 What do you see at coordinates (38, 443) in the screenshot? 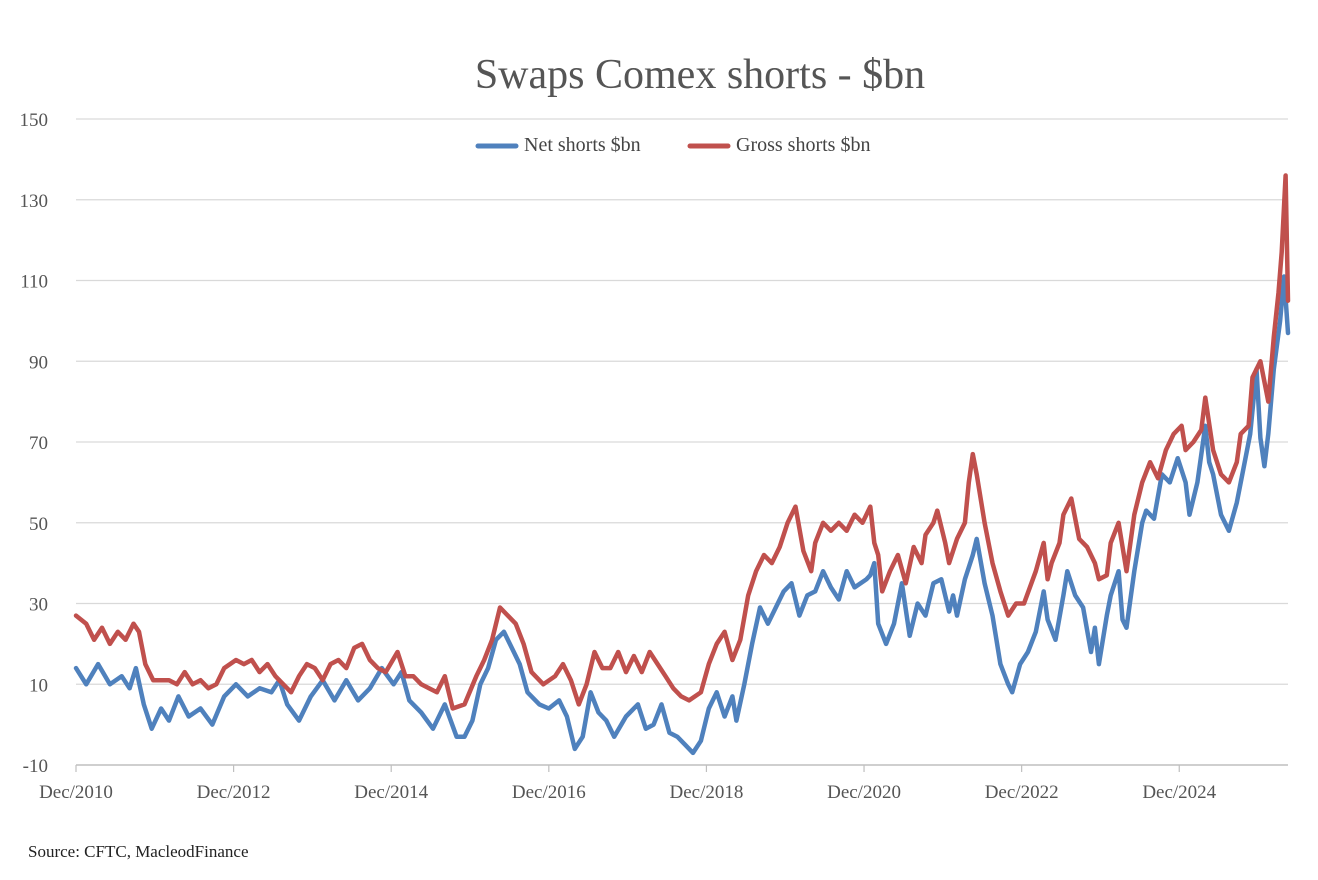
I see `y-tick-label: 70` at bounding box center [38, 443].